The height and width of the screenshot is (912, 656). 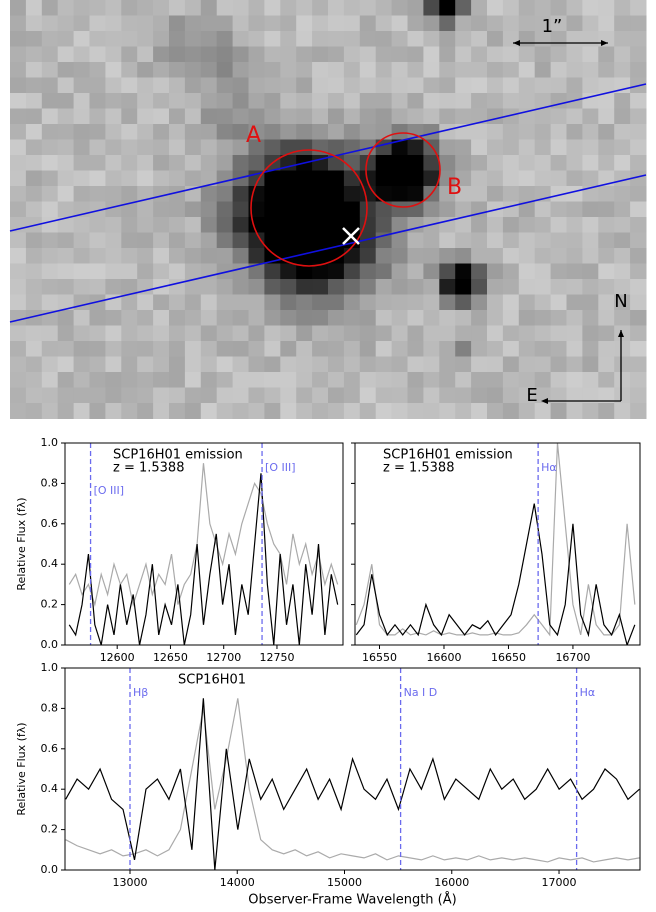 What do you see at coordinates (508, 657) in the screenshot?
I see `x-tick-label: 16650` at bounding box center [508, 657].